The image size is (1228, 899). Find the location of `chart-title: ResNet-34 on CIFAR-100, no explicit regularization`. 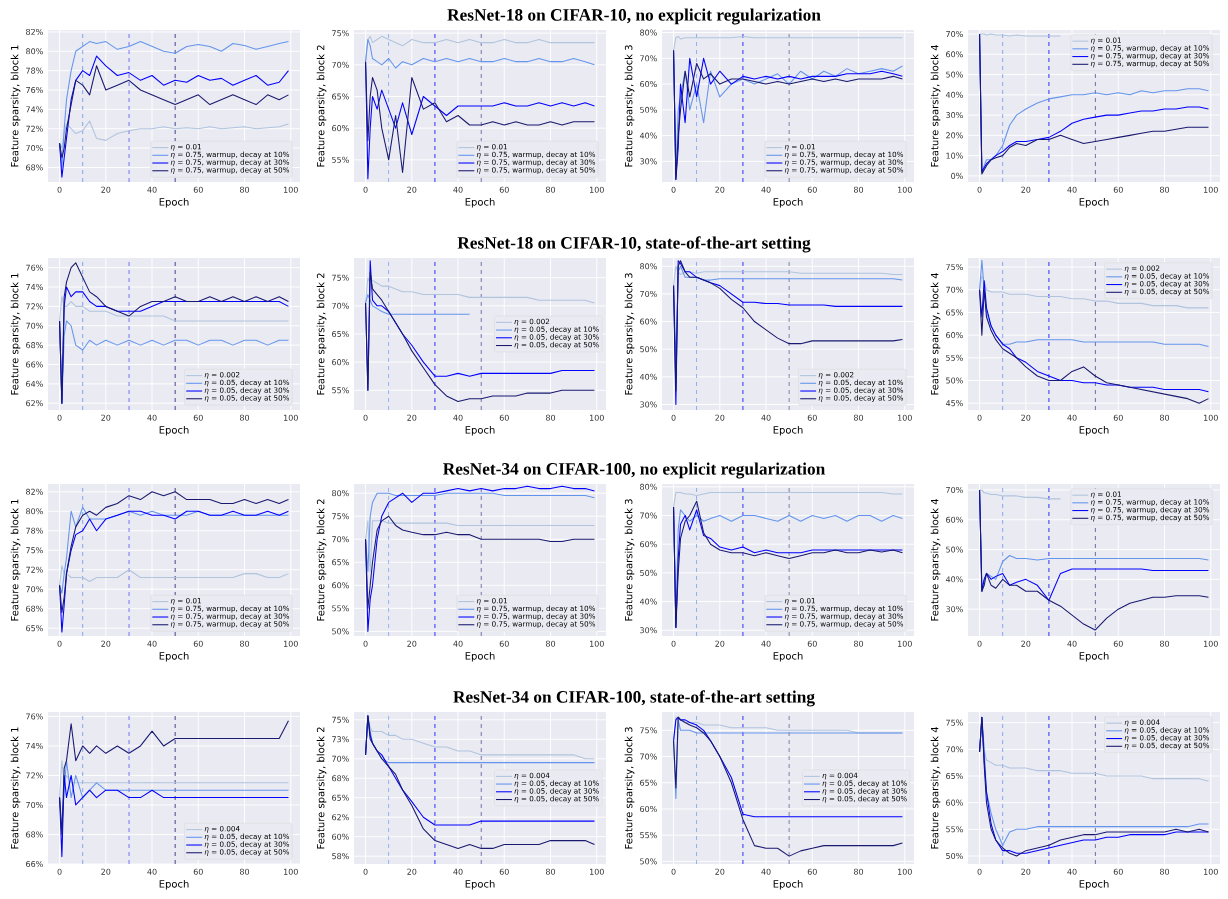

chart-title: ResNet-34 on CIFAR-100, no explicit regularization is located at coordinates (634, 470).